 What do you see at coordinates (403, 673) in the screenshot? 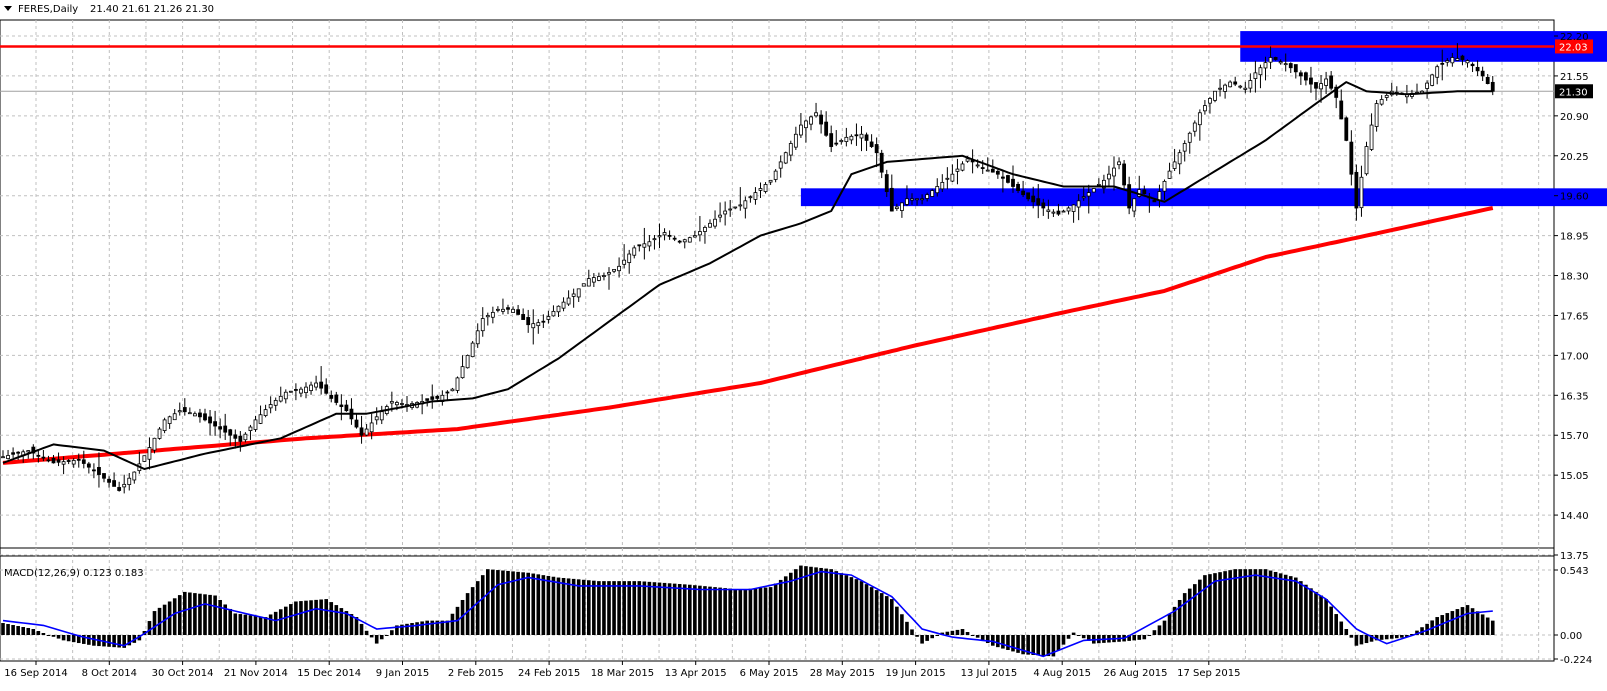
I see `x-tick-label: 9 Jan 2015` at bounding box center [403, 673].